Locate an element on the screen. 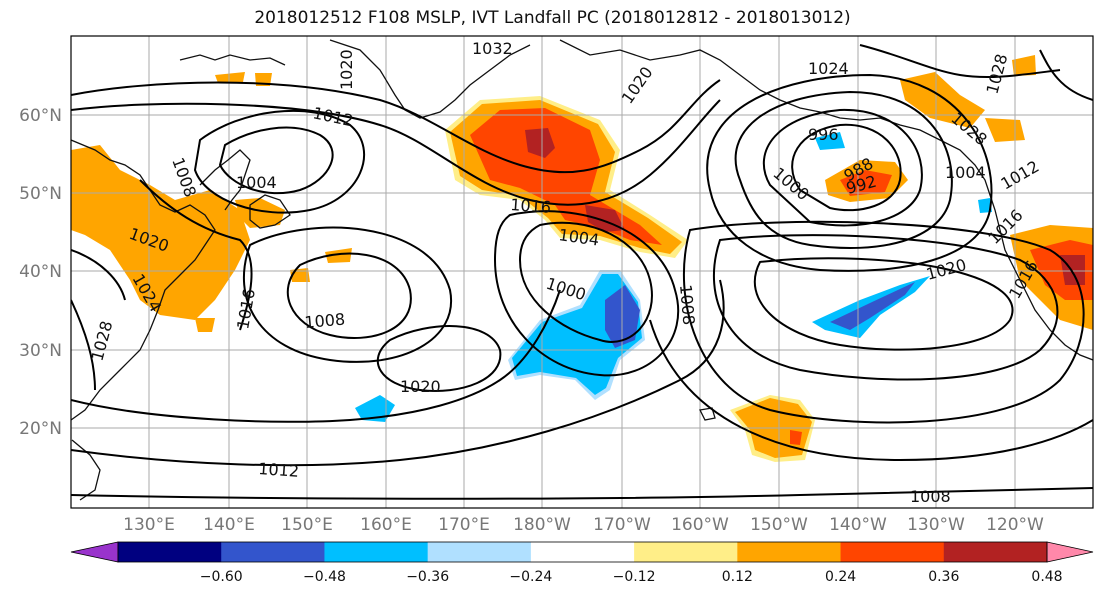 This screenshot has height=601, width=1105. shade-plume-dark is located at coordinates (540, 143).